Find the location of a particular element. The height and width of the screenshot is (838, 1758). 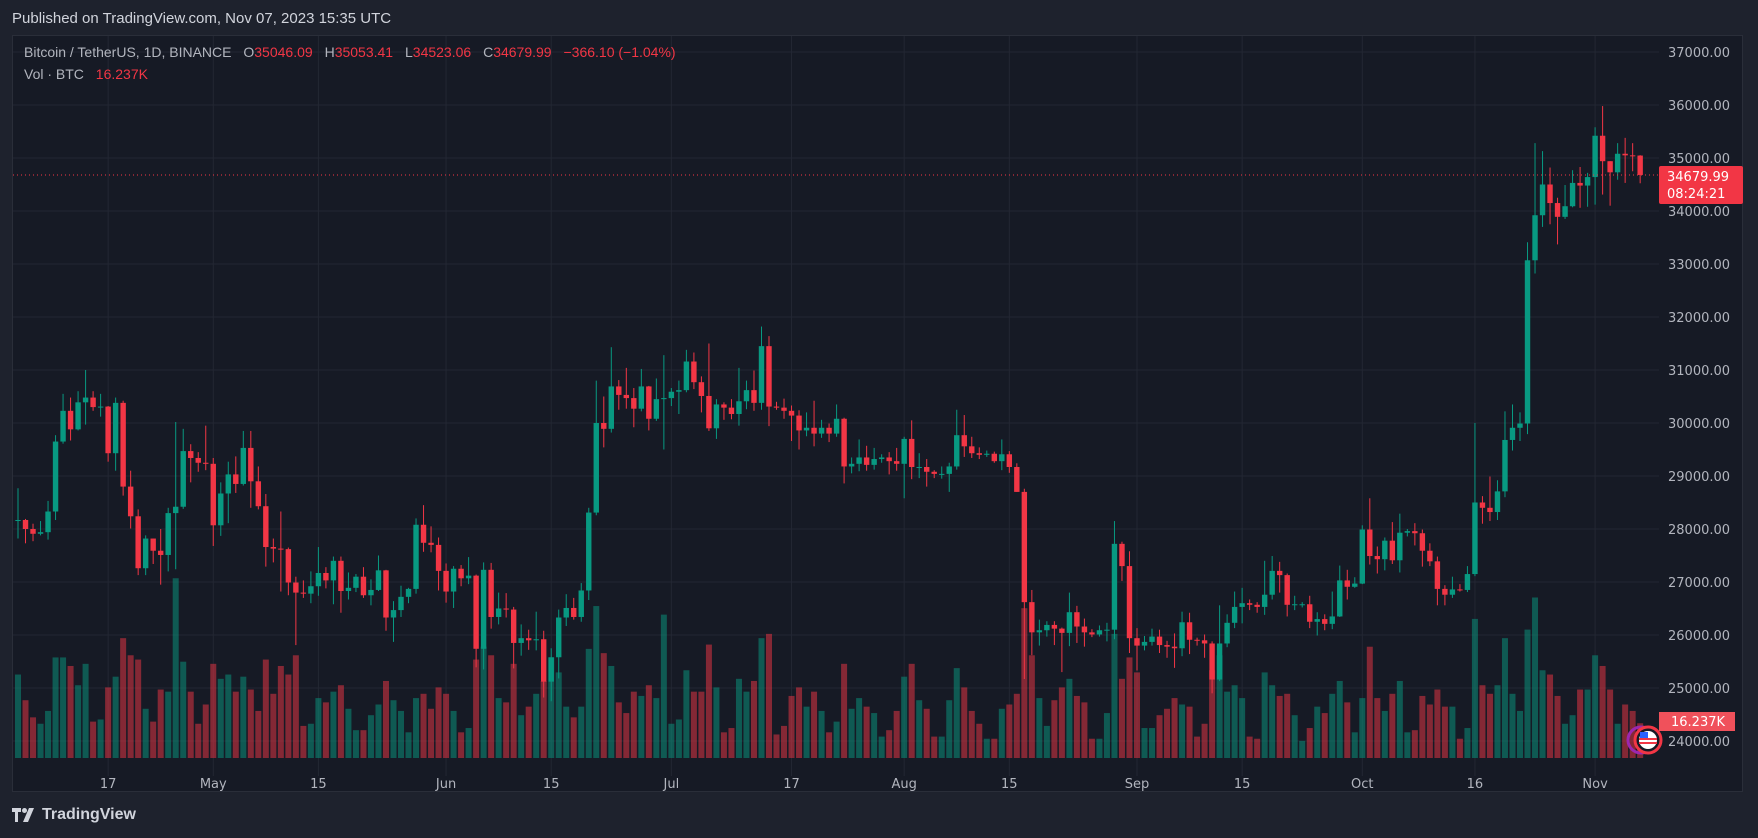

tradingview-logo: TradingView is located at coordinates (74, 815).